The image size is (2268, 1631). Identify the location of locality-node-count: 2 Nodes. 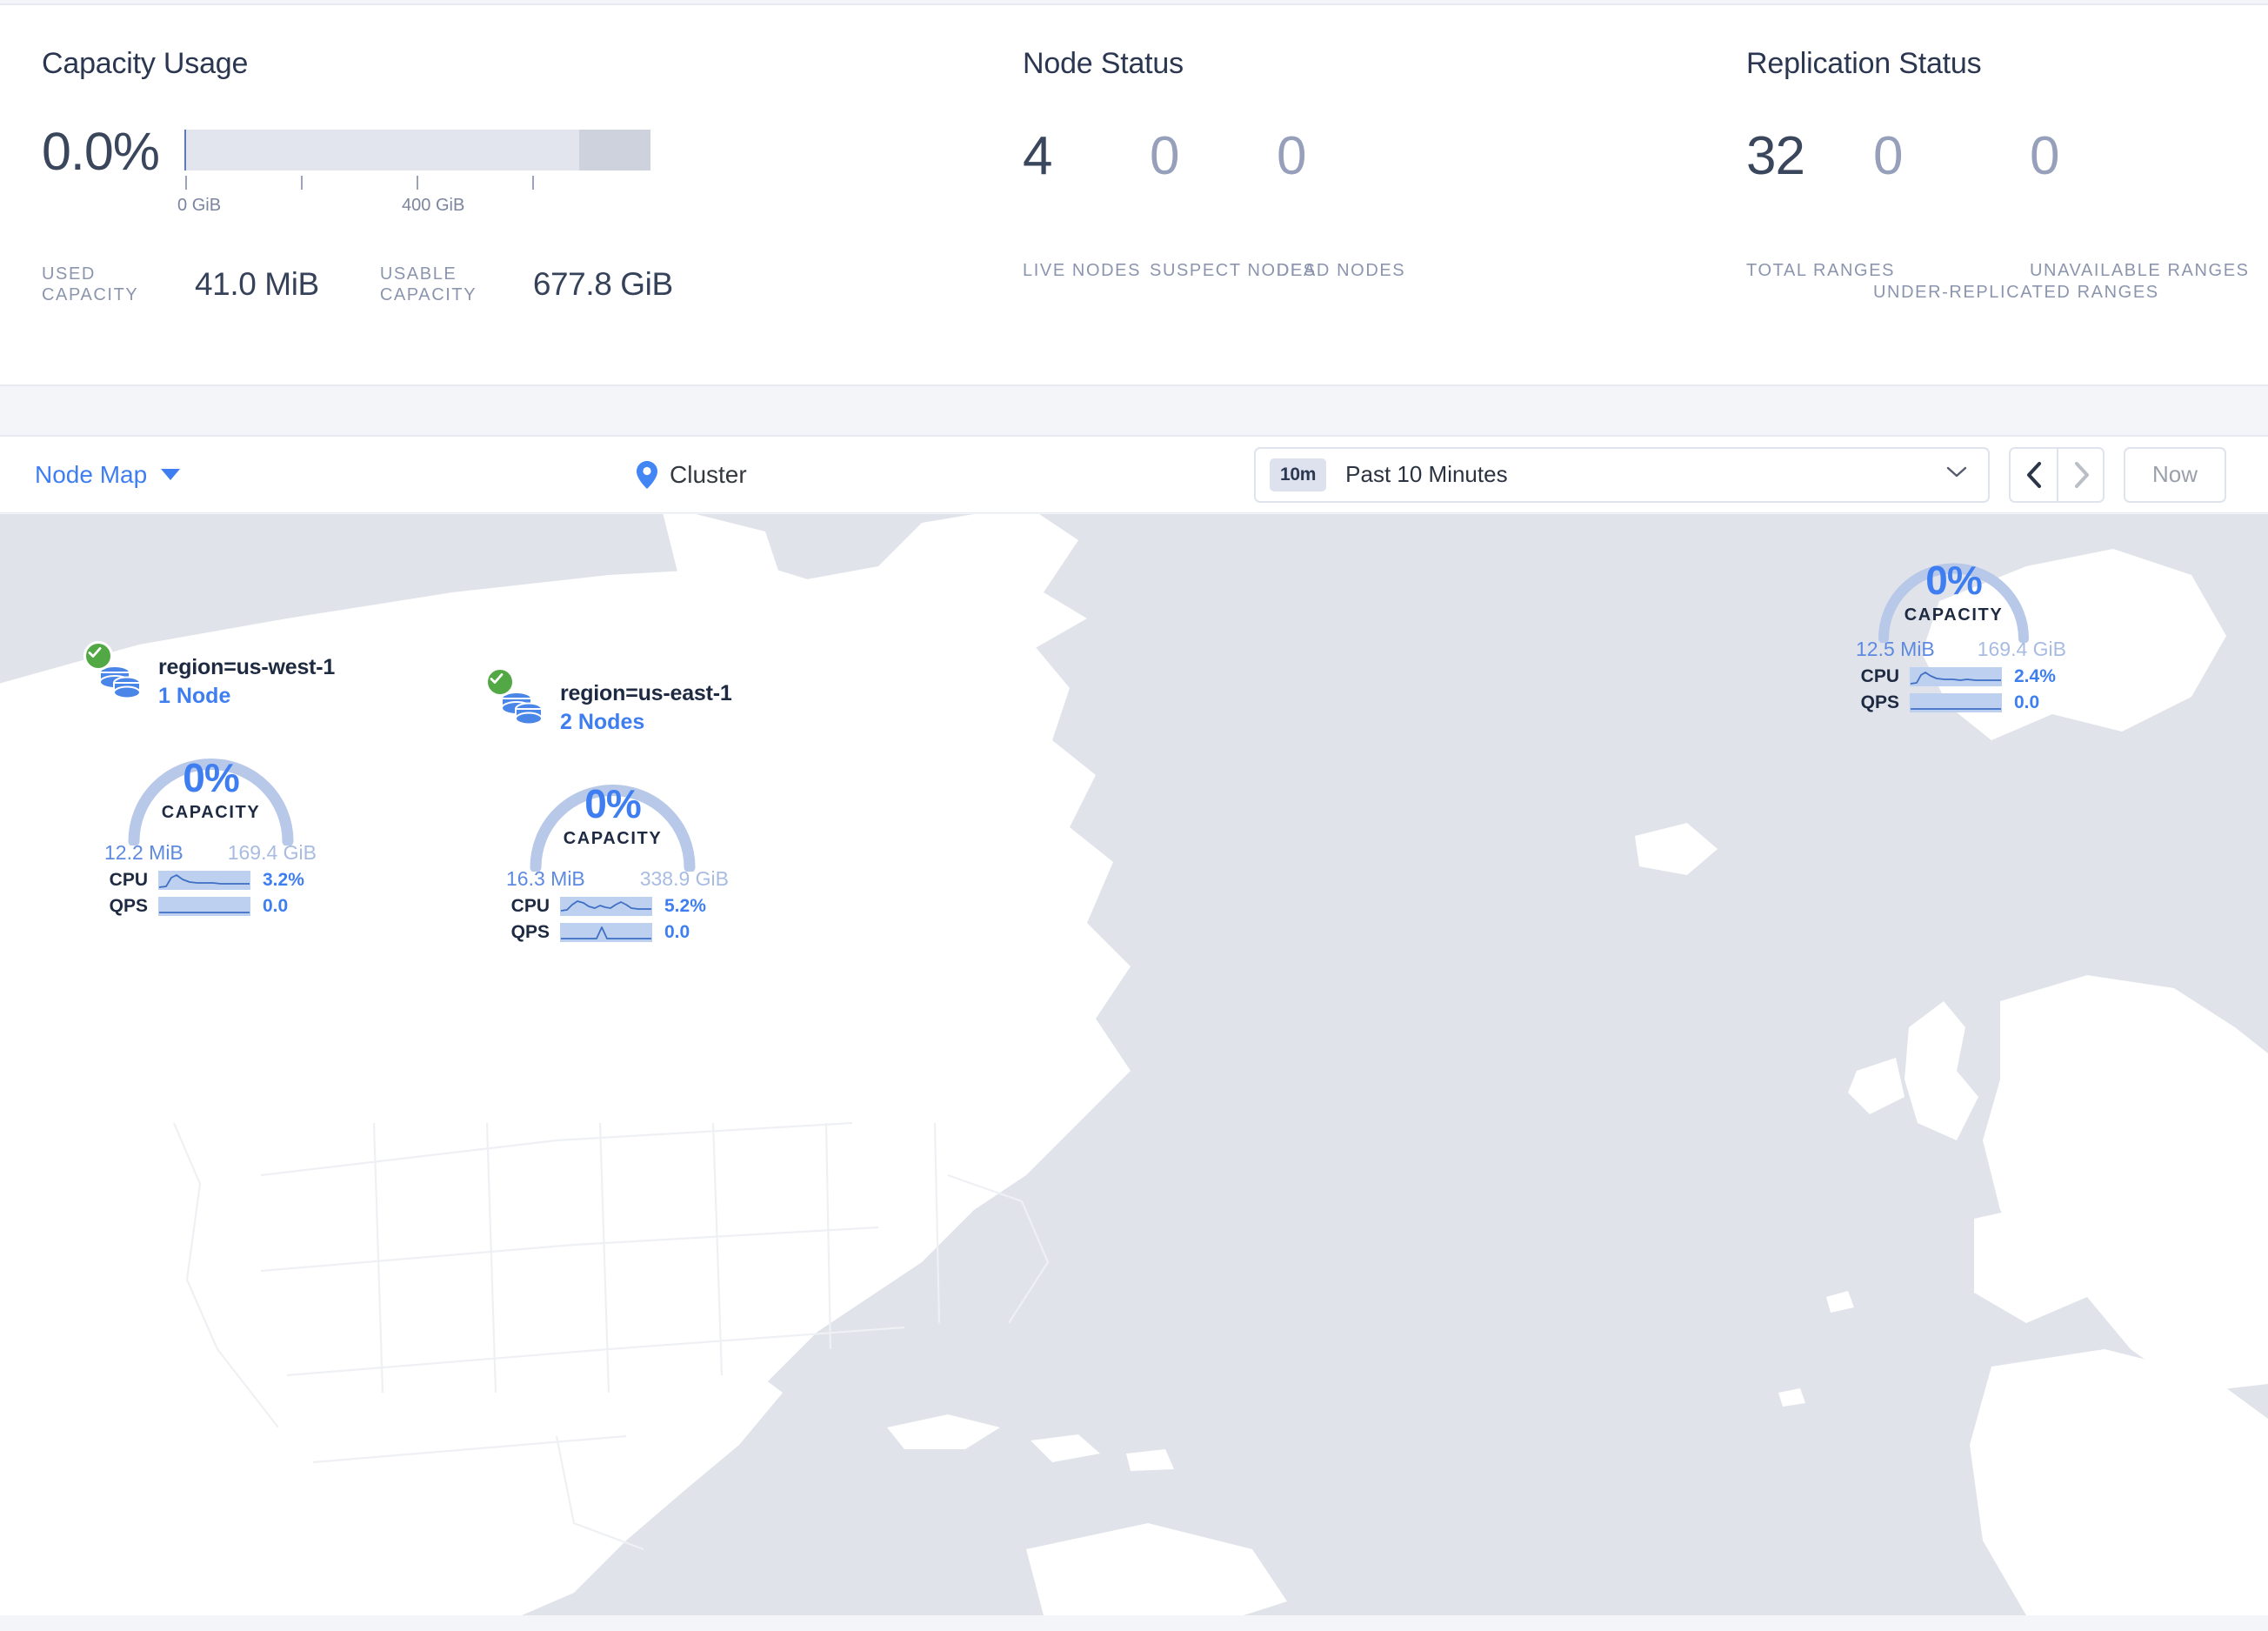
(602, 722).